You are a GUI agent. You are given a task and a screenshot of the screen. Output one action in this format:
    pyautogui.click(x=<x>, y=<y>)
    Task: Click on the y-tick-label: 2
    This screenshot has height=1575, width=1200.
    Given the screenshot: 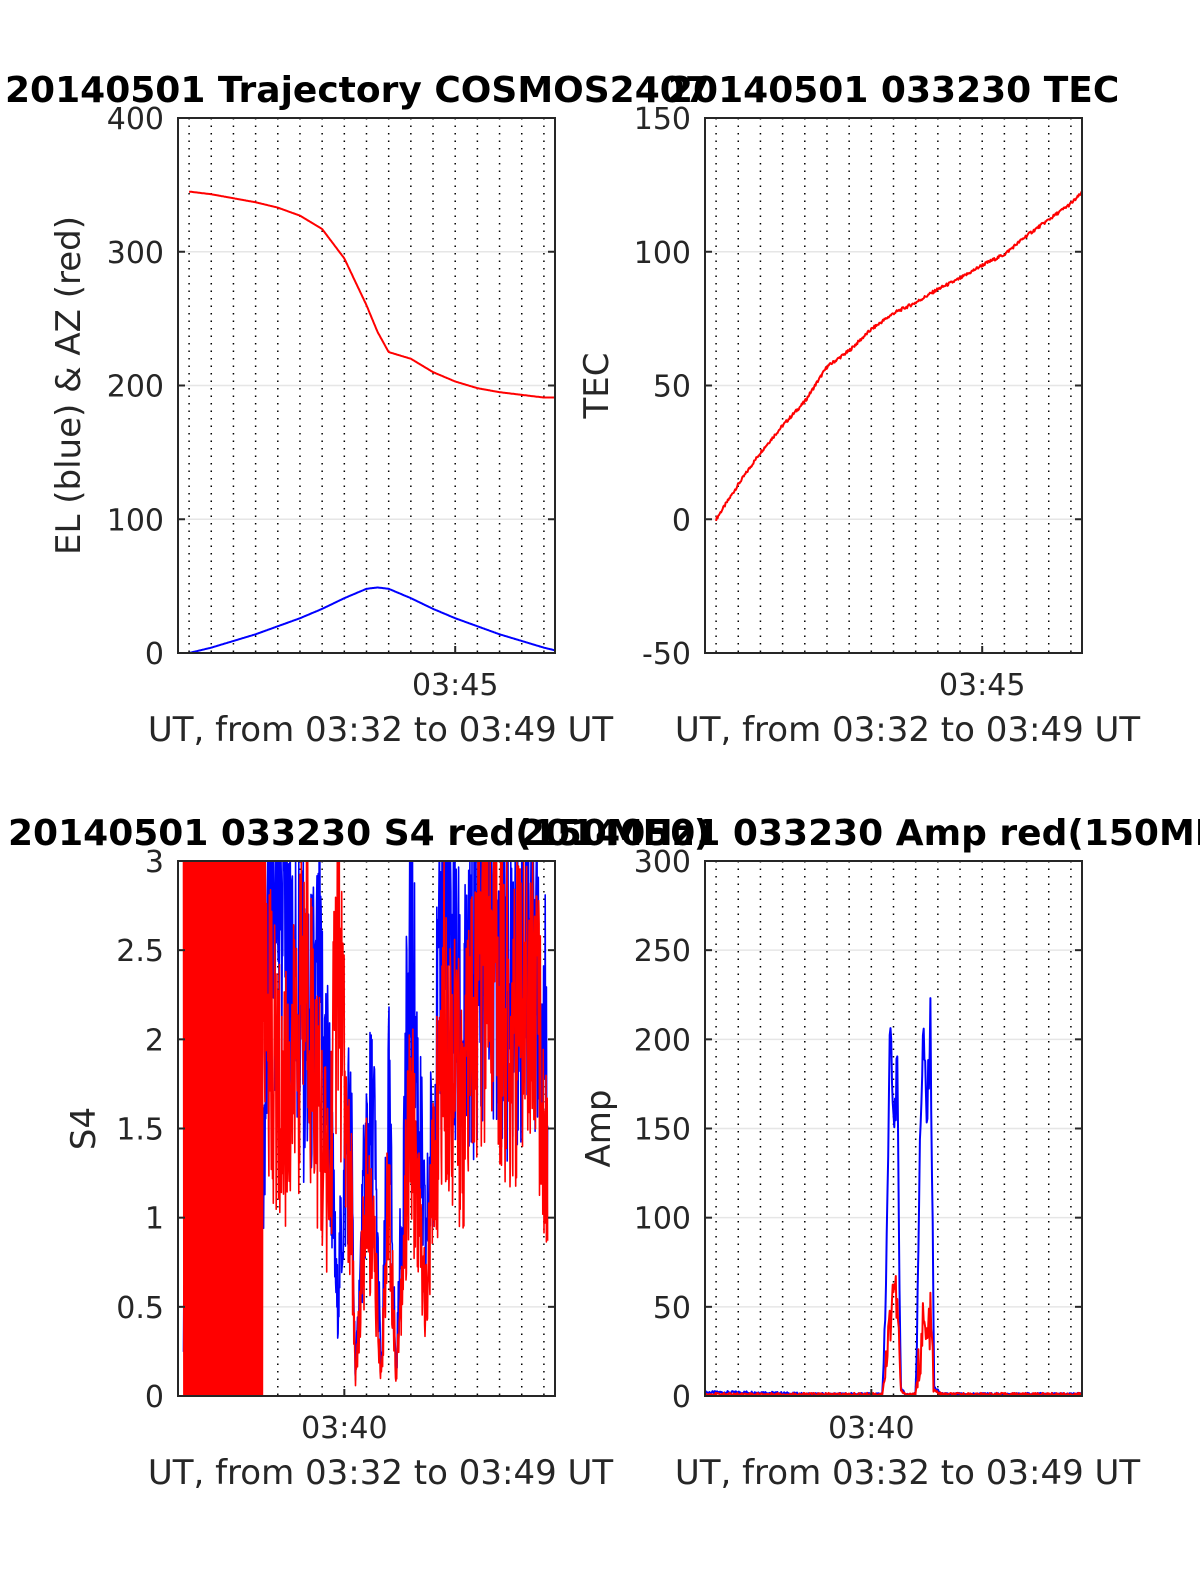 What is the action you would take?
    pyautogui.click(x=154, y=1040)
    